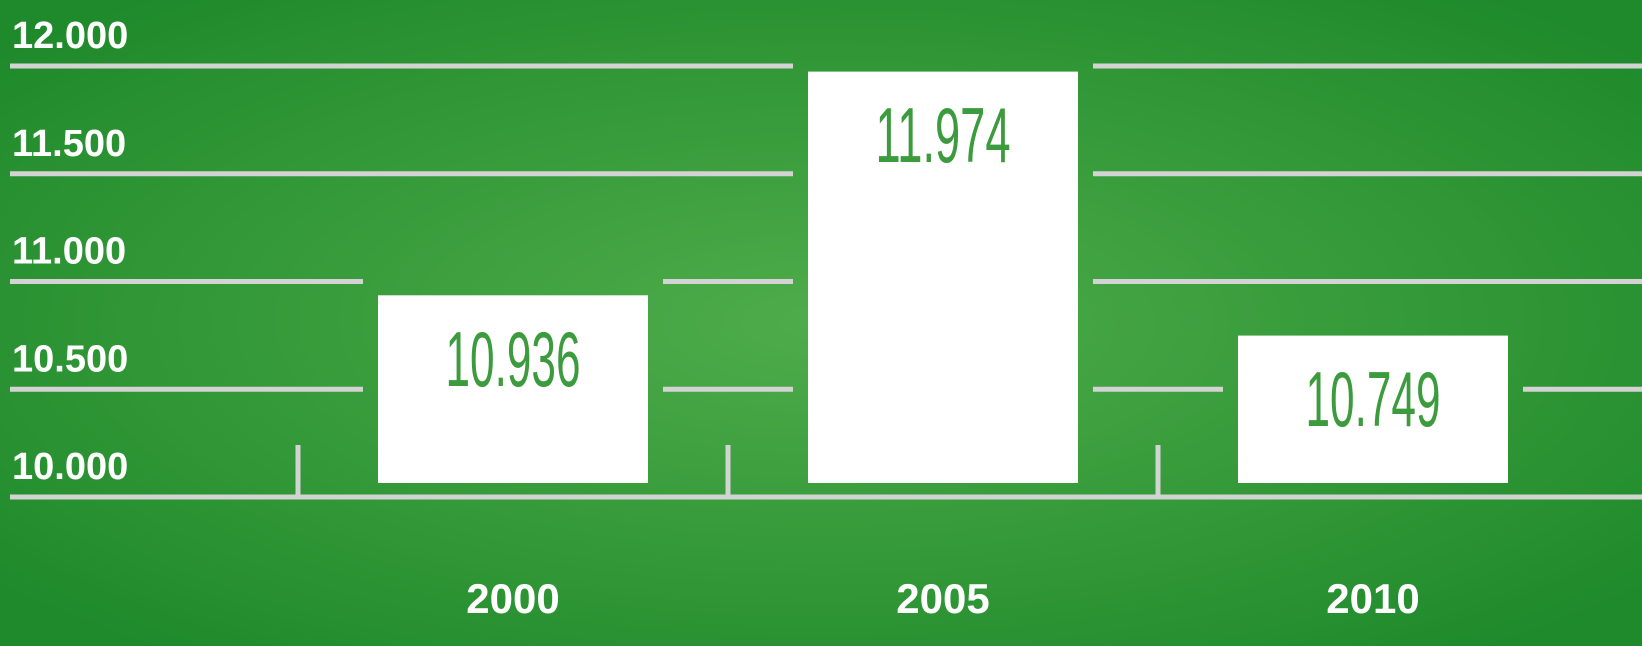  What do you see at coordinates (69, 144) in the screenshot?
I see `y-tick-label: 11.500` at bounding box center [69, 144].